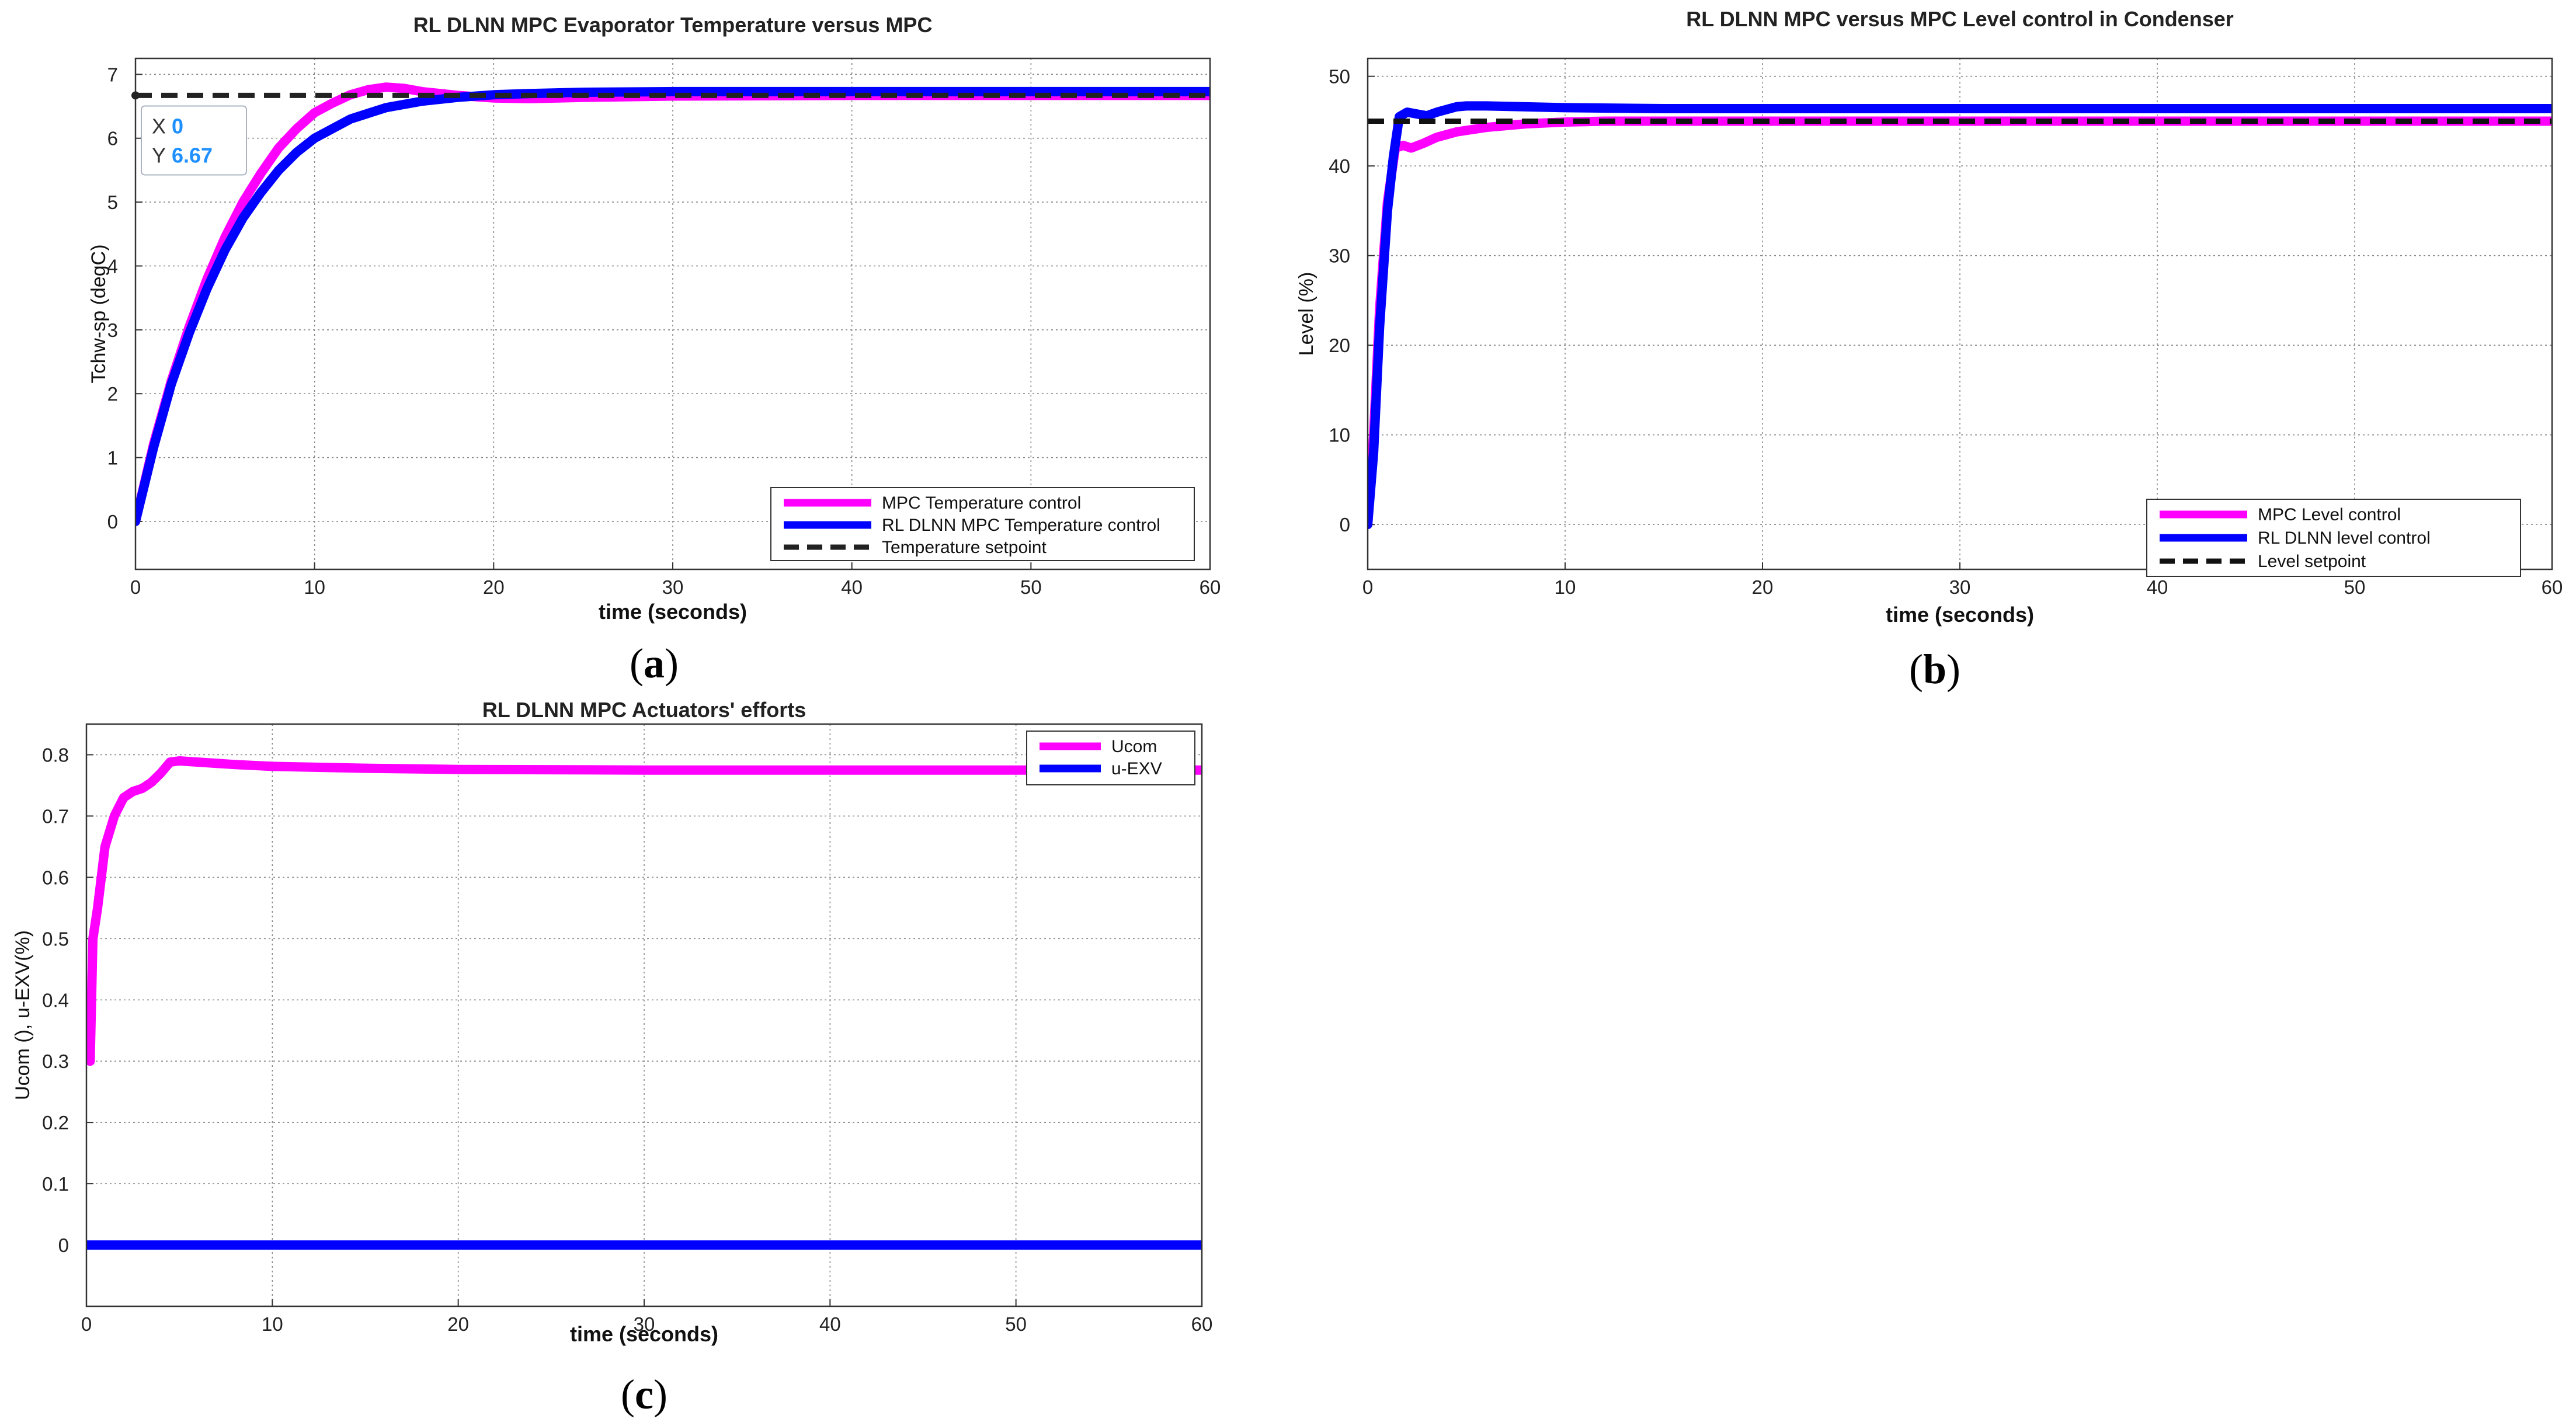 This screenshot has height=1426, width=2576. What do you see at coordinates (113, 202) in the screenshot?
I see `y-tick-label: 5` at bounding box center [113, 202].